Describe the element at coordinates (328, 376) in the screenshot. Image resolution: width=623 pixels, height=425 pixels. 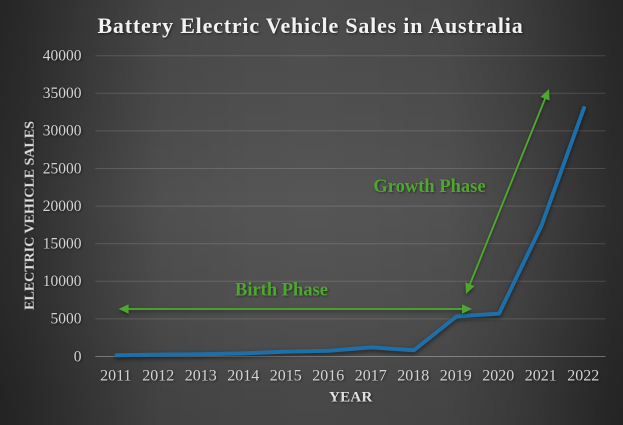
I see `svg-text: 2016` at that location.